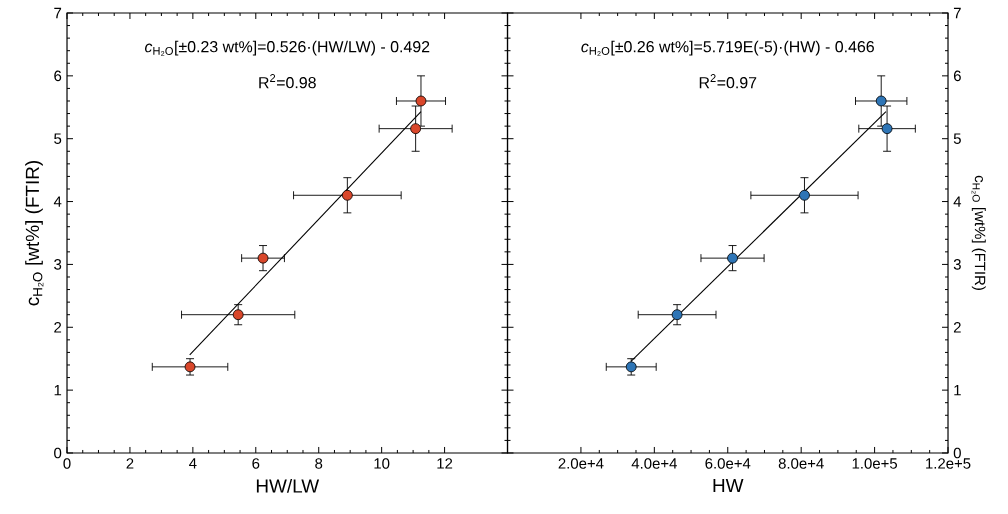  I want to click on x-tick-label: 6.0e+4, so click(728, 463).